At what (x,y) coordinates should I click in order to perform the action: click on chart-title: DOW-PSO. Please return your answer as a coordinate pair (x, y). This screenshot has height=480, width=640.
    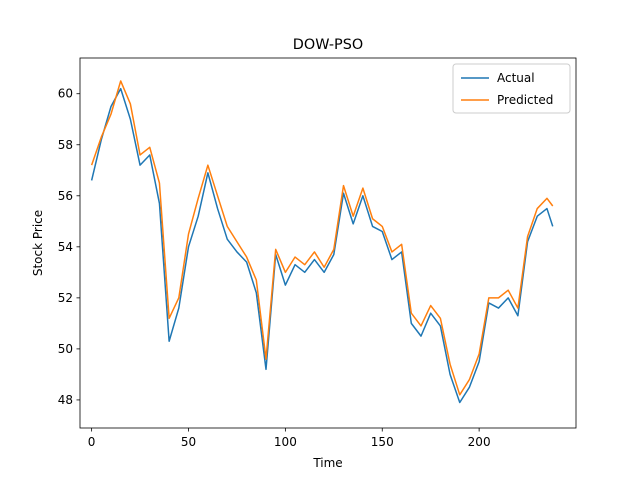
    Looking at the image, I should click on (328, 45).